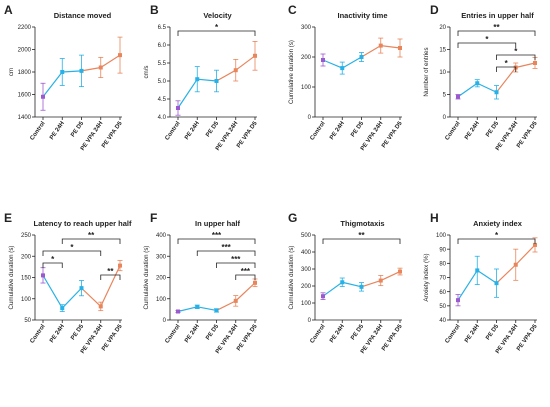 The height and width of the screenshot is (407, 550). Describe the element at coordinates (426, 277) in the screenshot. I see `y-axis-label: Anxiety index (%)` at that location.